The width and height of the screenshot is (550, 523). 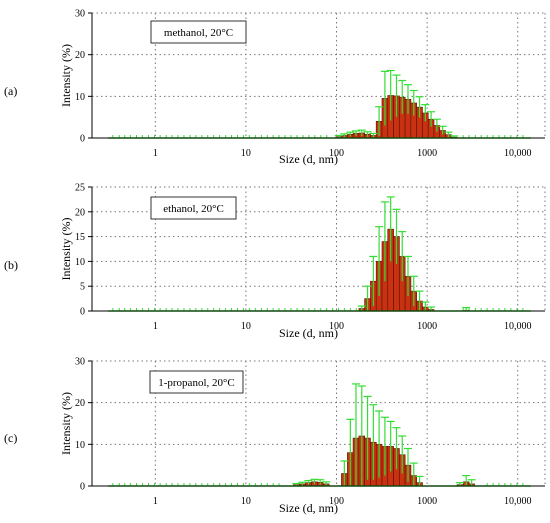 I want to click on y-tick-label: 25, so click(x=80, y=188).